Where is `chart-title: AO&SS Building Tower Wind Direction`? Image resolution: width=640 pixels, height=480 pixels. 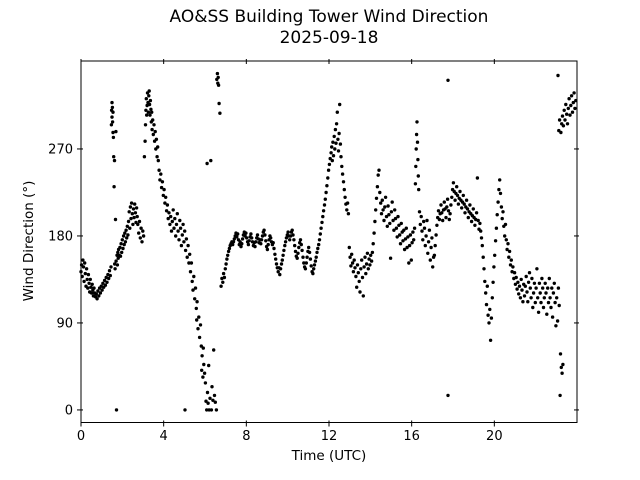 chart-title: AO&SS Building Tower Wind Direction is located at coordinates (329, 17).